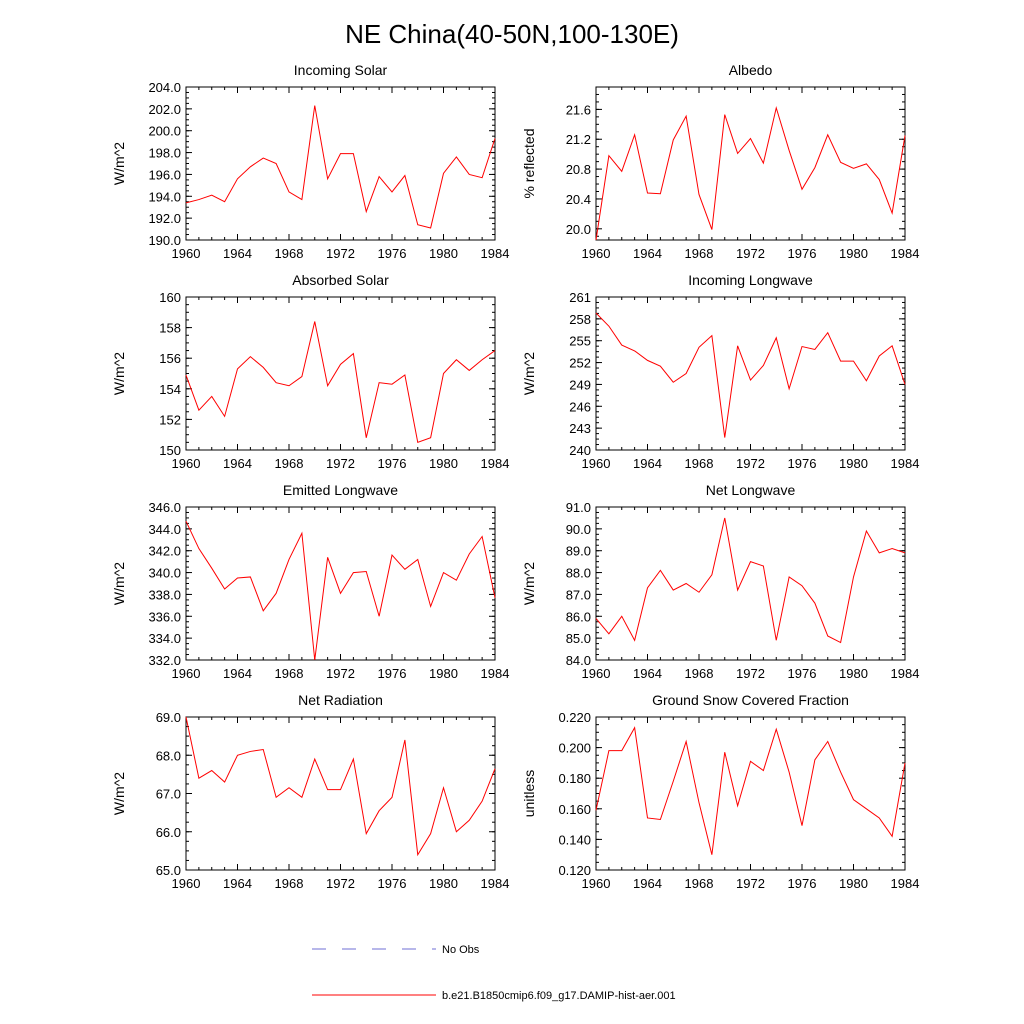  Describe the element at coordinates (170, 389) in the screenshot. I see `y-tick-label: 154` at that location.